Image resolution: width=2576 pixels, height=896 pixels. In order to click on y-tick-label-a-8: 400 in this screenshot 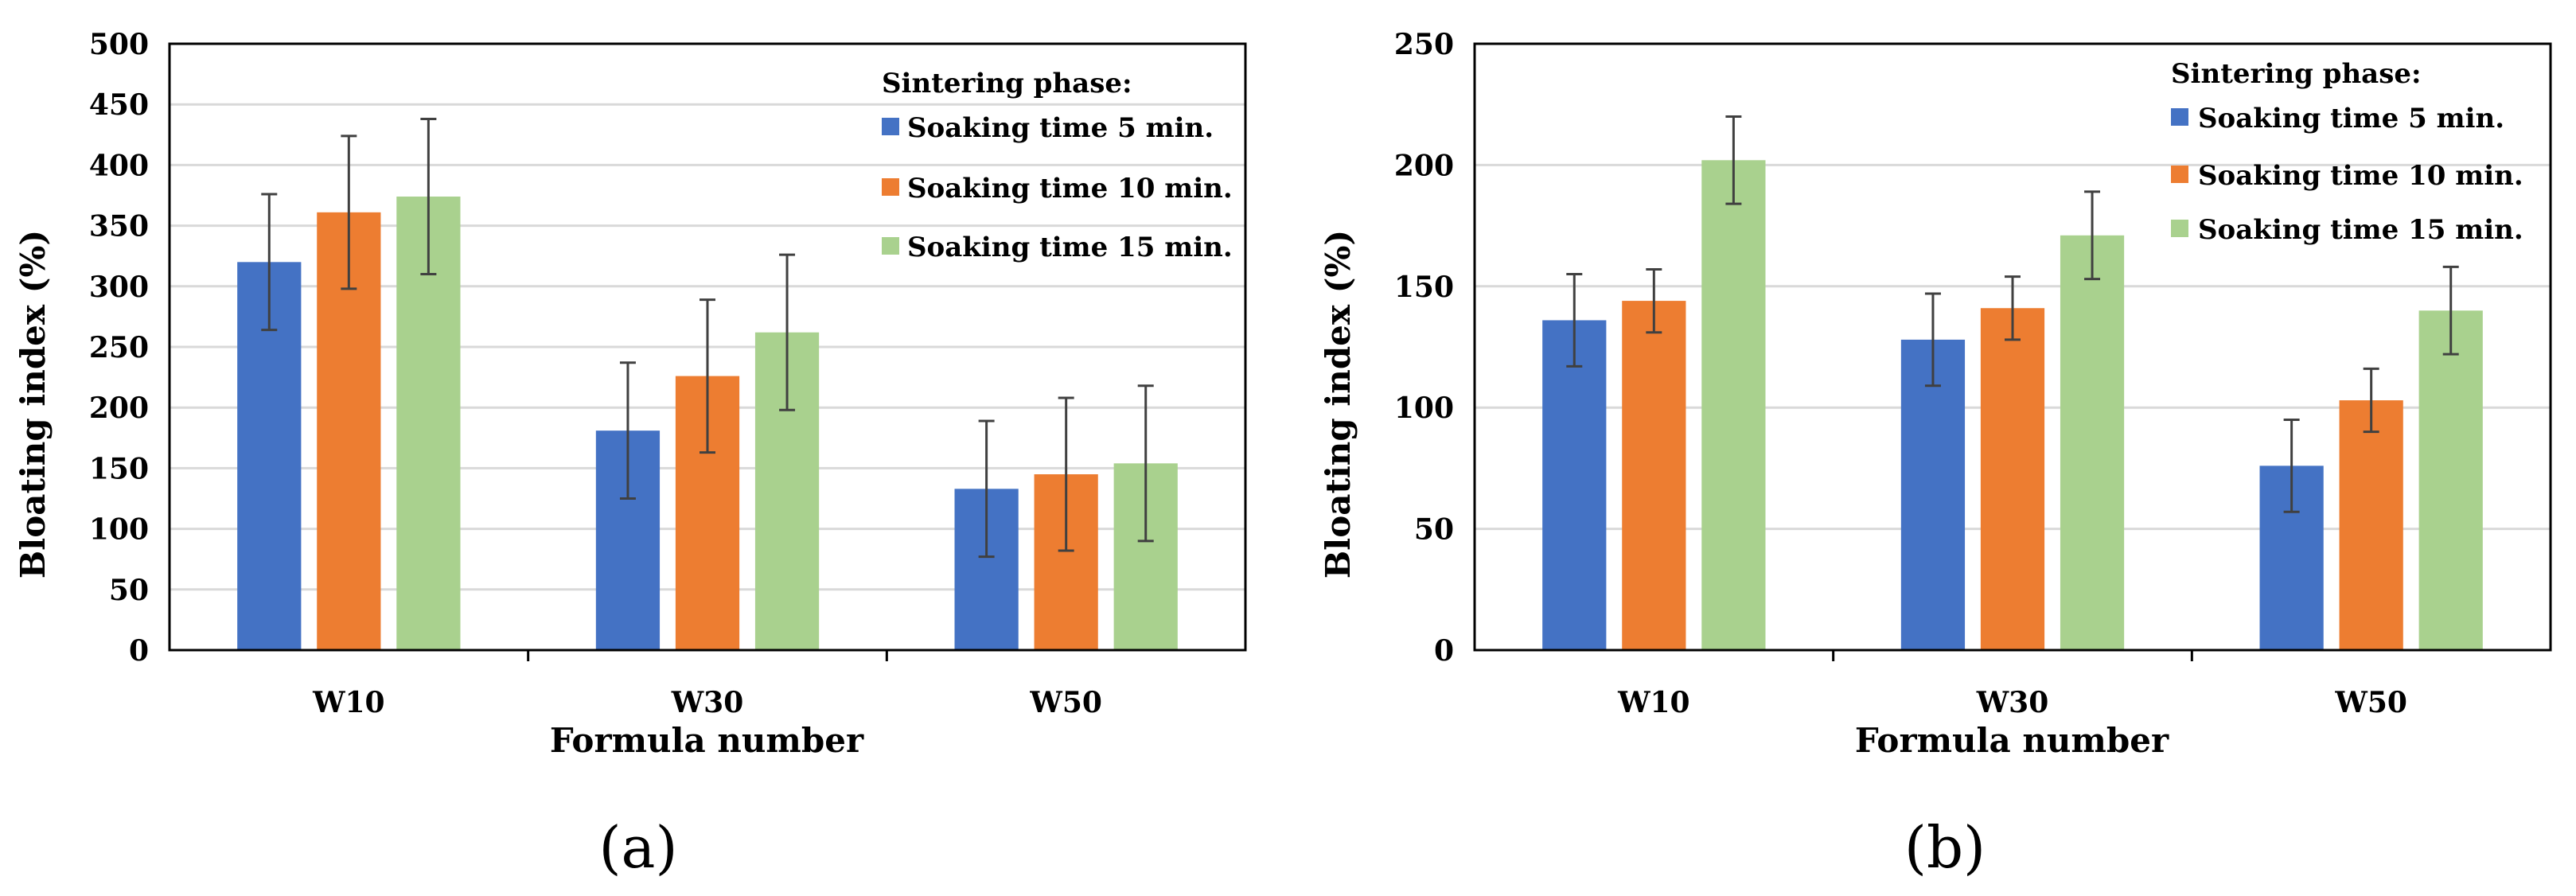, I will do `click(119, 165)`.